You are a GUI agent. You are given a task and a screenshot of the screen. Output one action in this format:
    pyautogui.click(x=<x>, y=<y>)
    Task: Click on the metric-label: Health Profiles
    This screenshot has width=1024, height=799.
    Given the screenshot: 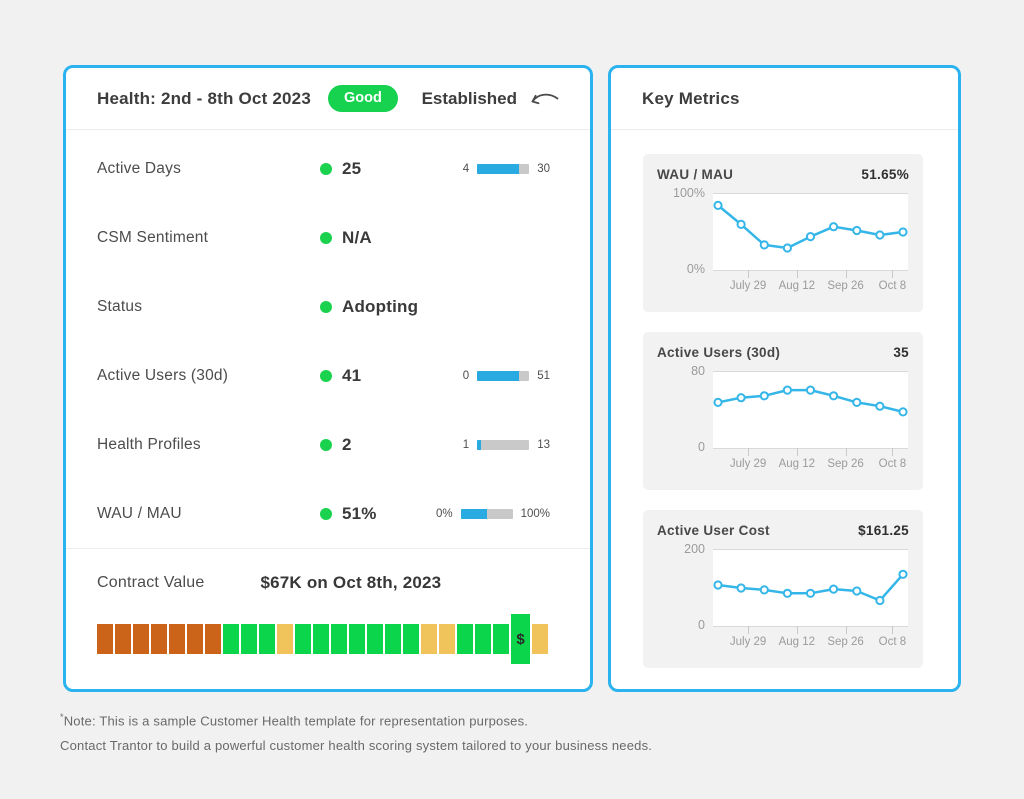 What is the action you would take?
    pyautogui.click(x=149, y=444)
    